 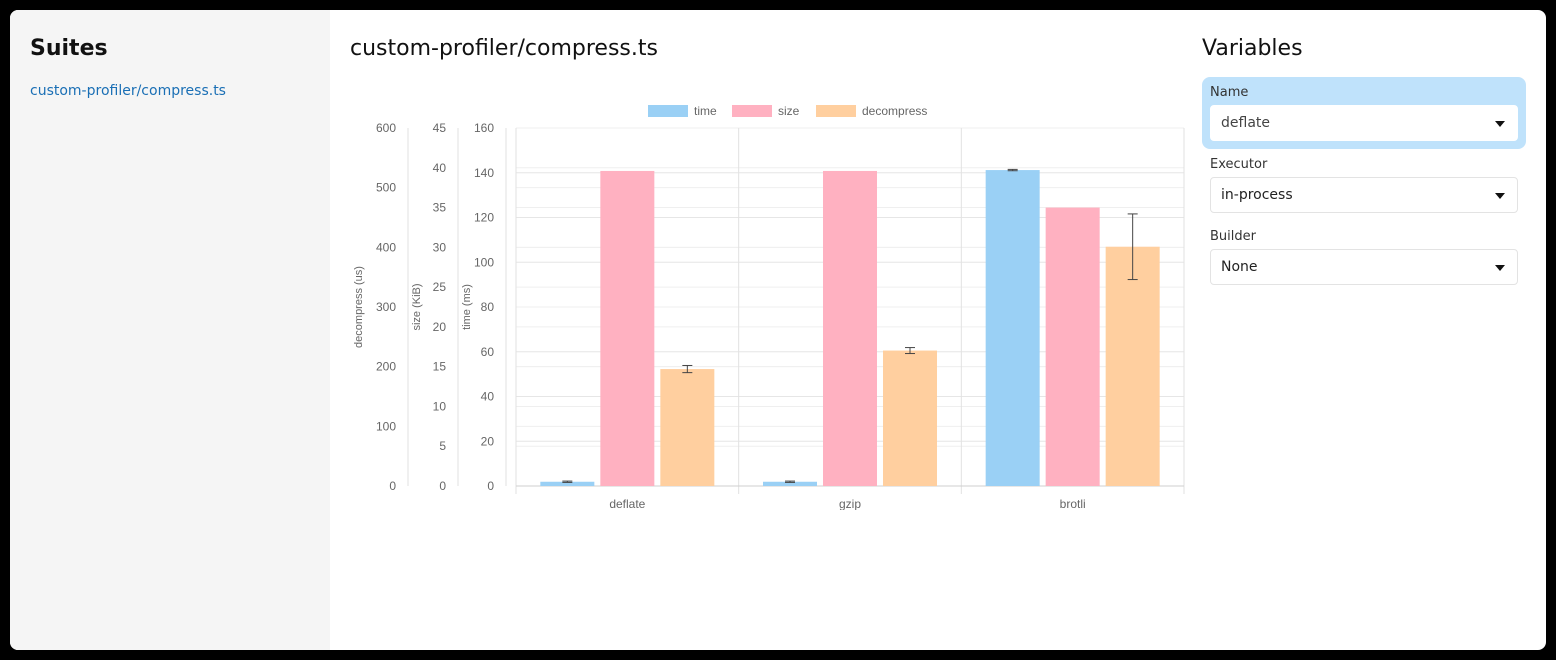 I want to click on page-title: custom-profiler/compress.ts, so click(x=504, y=48).